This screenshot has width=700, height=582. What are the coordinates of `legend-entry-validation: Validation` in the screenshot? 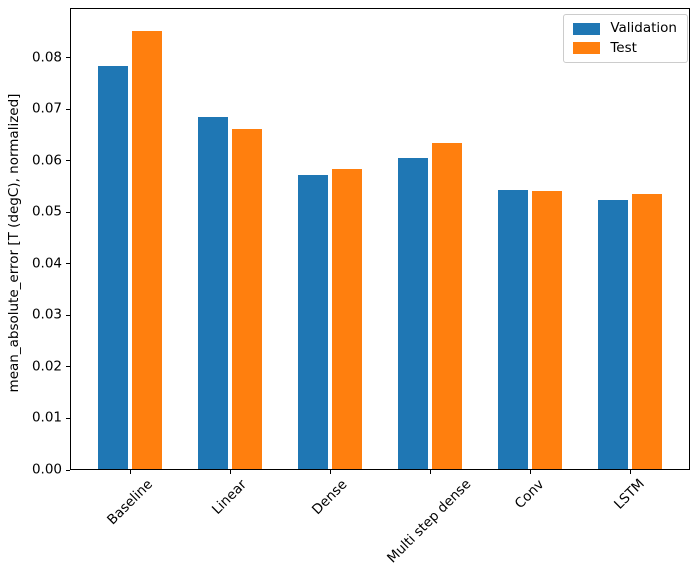 It's located at (625, 28).